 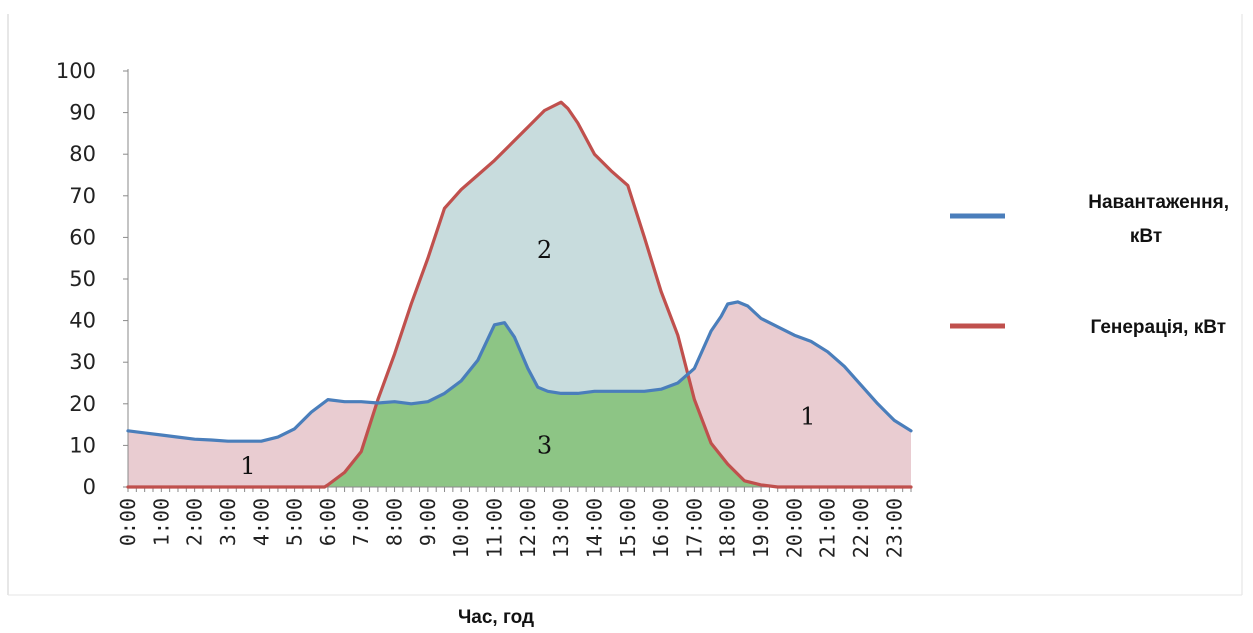 What do you see at coordinates (861, 528) in the screenshot?
I see `x-tick-label: 22:00` at bounding box center [861, 528].